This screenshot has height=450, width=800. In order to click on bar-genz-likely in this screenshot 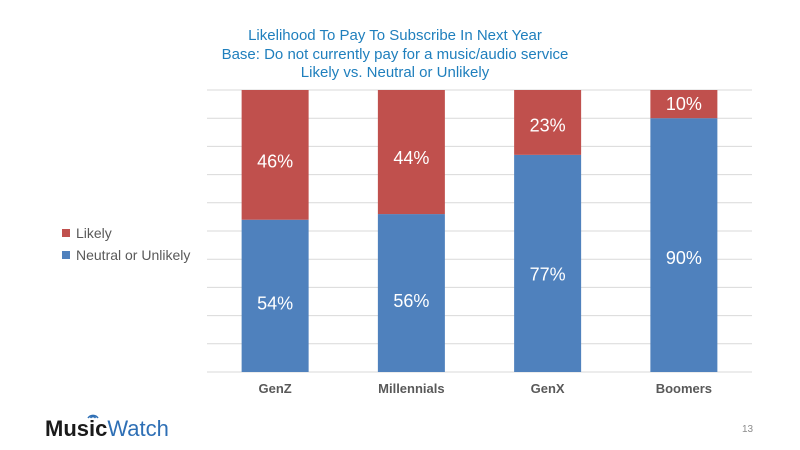, I will do `click(275, 155)`.